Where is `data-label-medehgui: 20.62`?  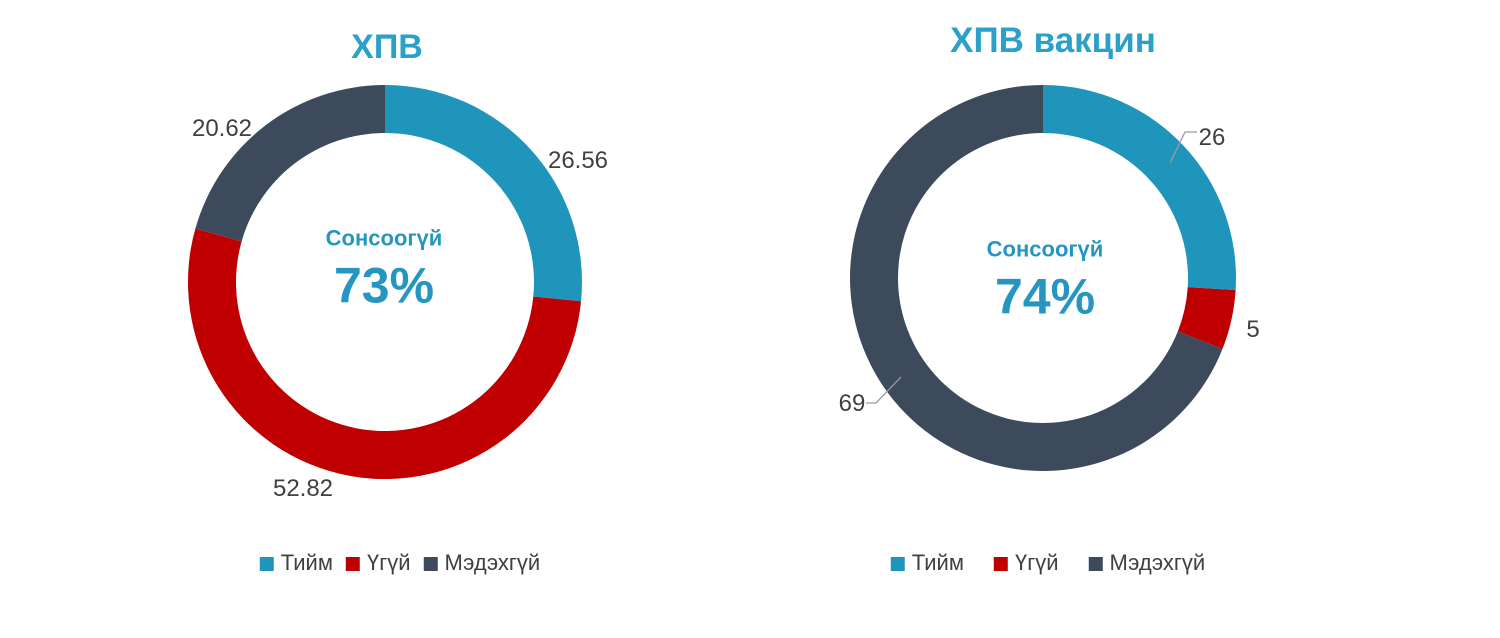
data-label-medehgui: 20.62 is located at coordinates (222, 128).